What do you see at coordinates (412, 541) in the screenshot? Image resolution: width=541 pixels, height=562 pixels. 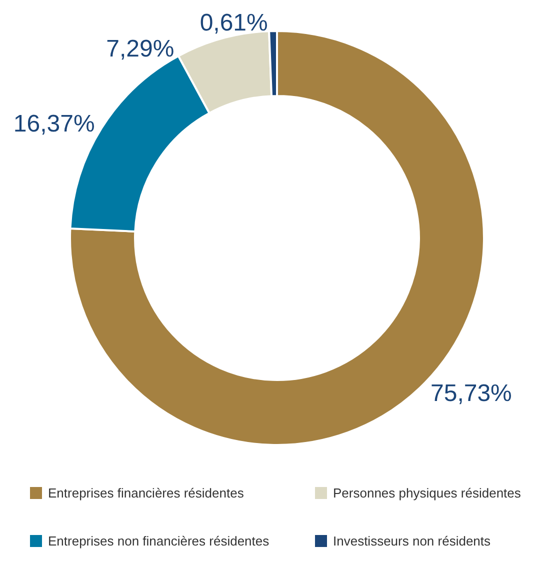 I see `legend-label: Investisseurs non résidents` at bounding box center [412, 541].